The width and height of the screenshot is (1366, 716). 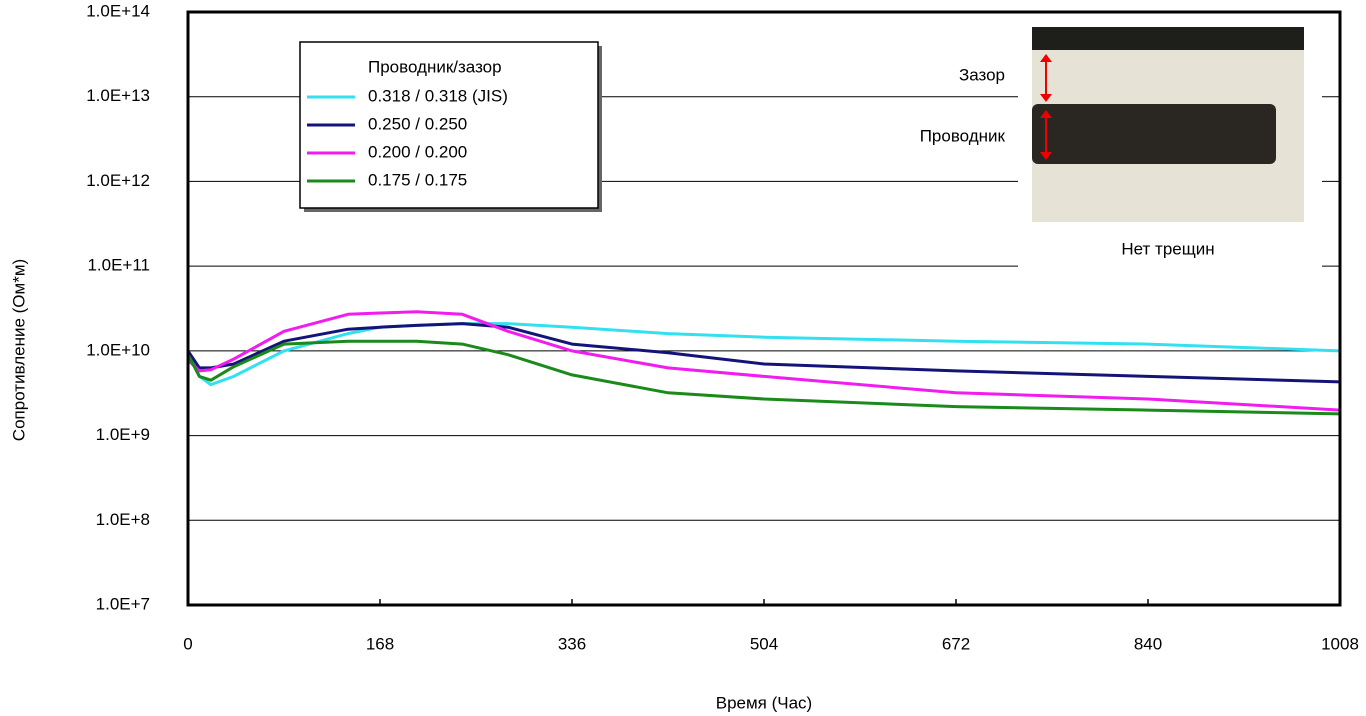 I want to click on legend-label: 0.318 / 0.318 (JIS), so click(x=438, y=95).